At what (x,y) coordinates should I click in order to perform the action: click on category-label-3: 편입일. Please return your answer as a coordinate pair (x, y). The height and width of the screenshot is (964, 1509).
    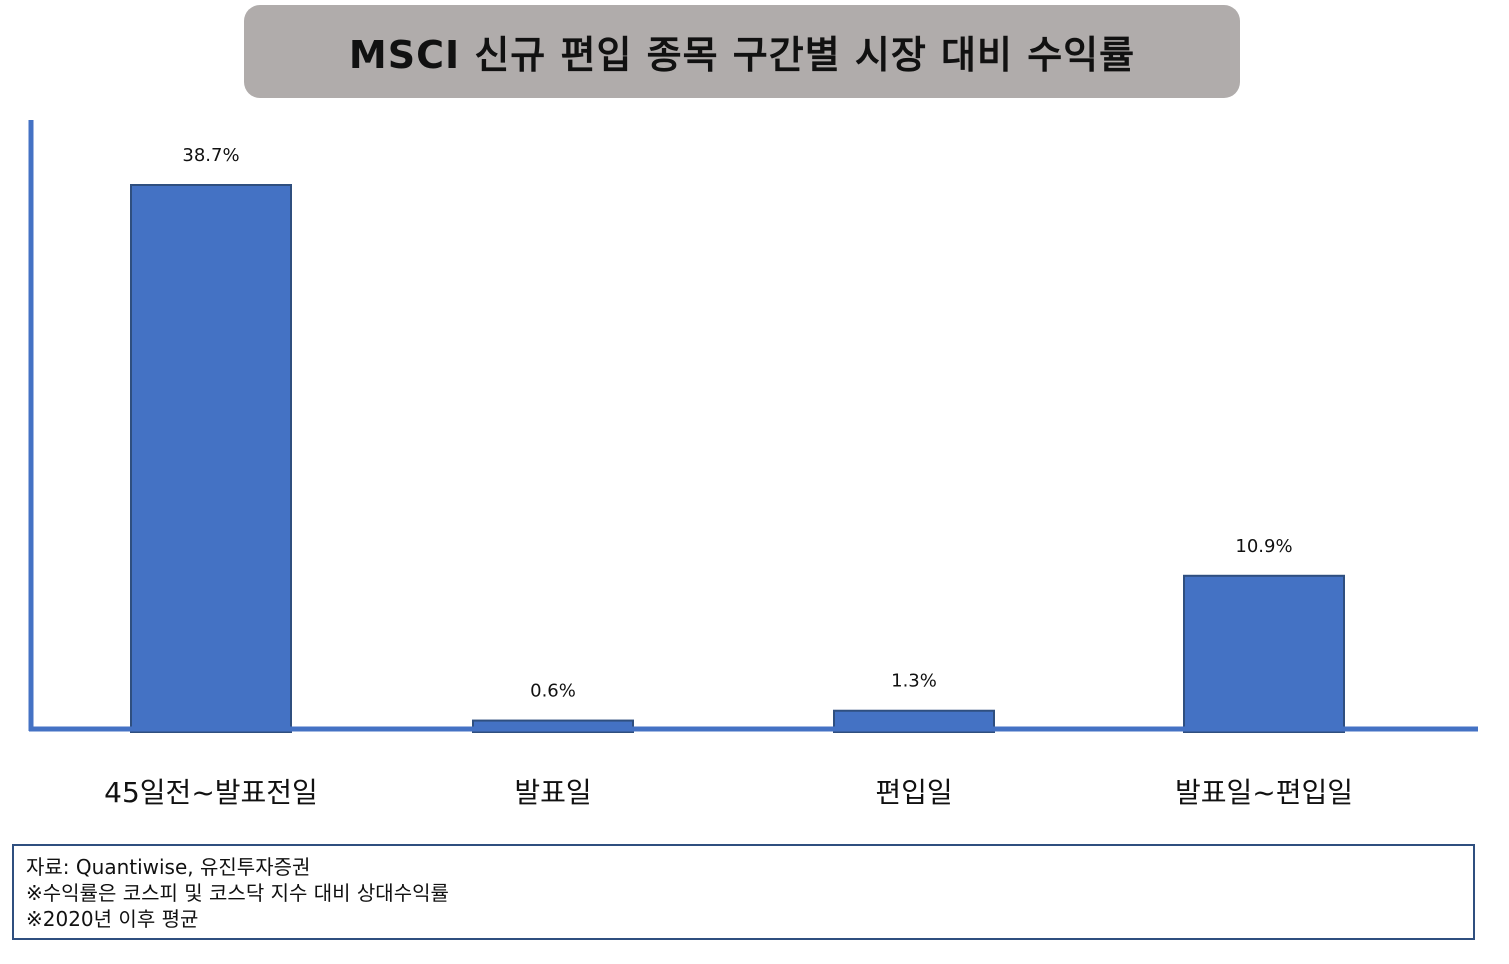
    Looking at the image, I should click on (913, 792).